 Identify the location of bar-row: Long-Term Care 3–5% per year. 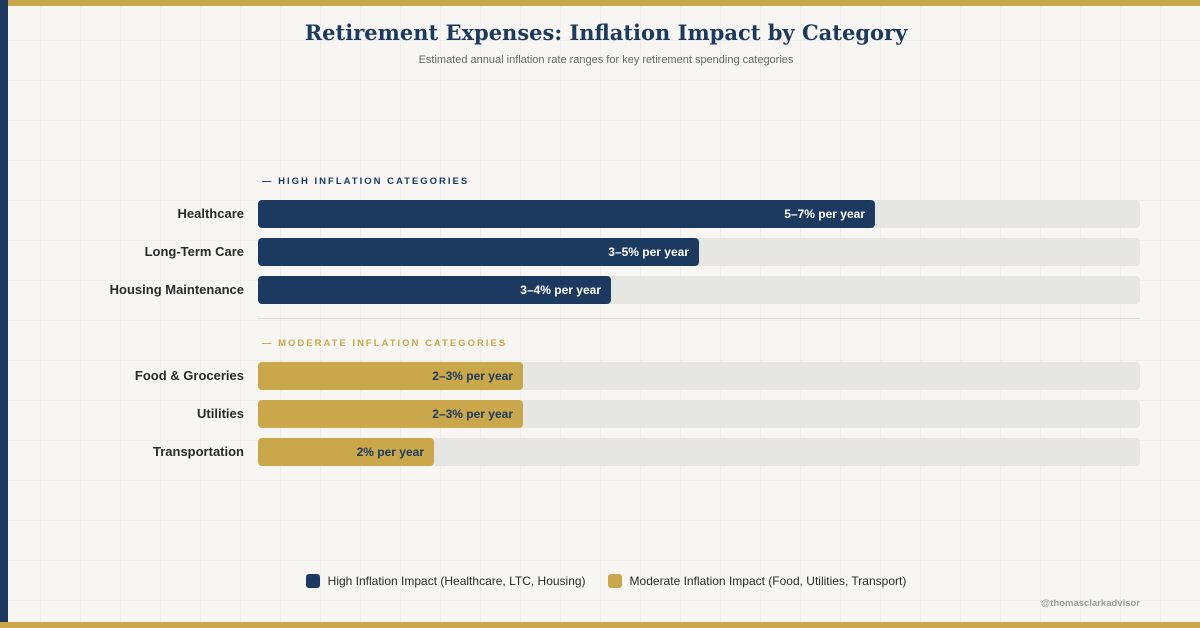
(570, 252).